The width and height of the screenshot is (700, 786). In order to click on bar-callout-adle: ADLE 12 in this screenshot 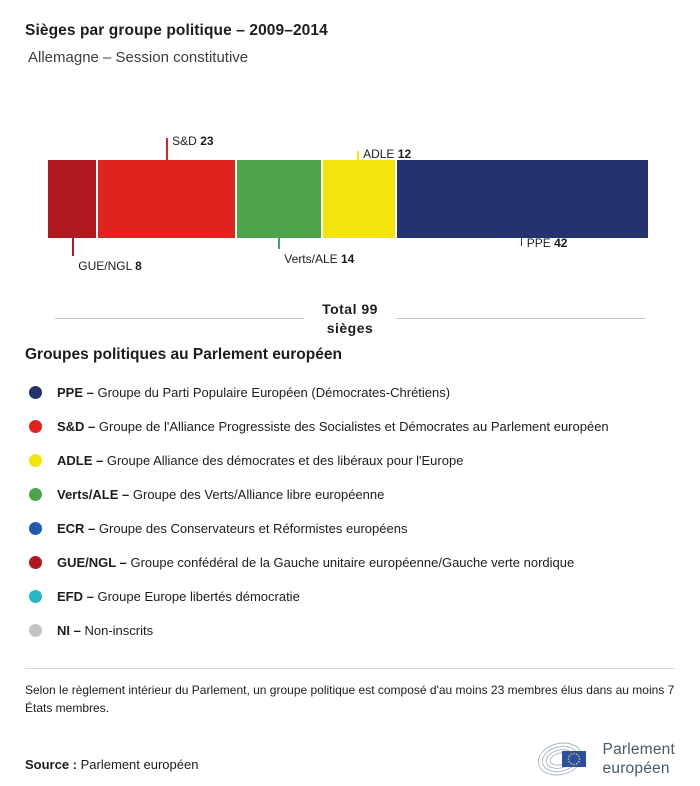, I will do `click(384, 154)`.